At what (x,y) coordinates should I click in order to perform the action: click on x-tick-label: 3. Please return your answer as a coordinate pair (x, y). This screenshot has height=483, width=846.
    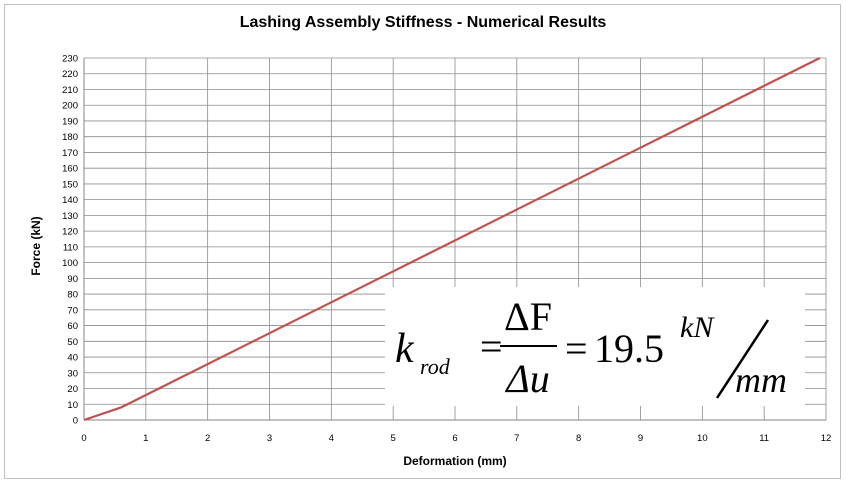
    Looking at the image, I should click on (269, 438).